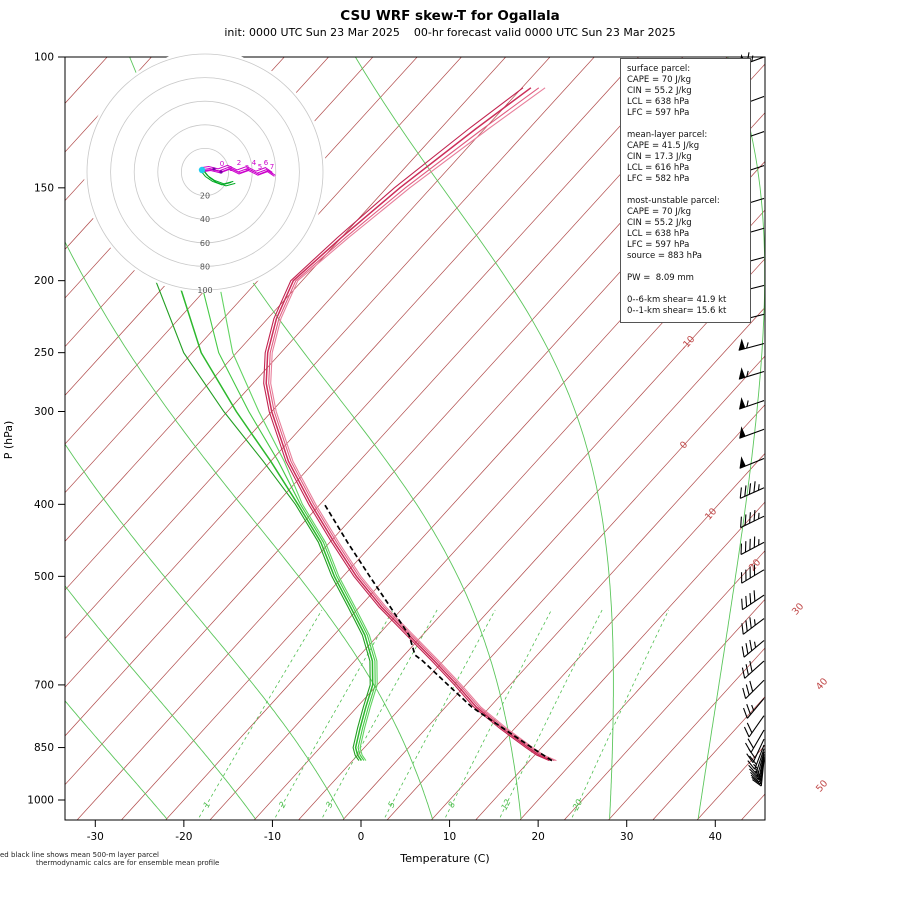 This screenshot has width=900, height=900. Describe the element at coordinates (361, 837) in the screenshot. I see `svg-text: 0` at that location.